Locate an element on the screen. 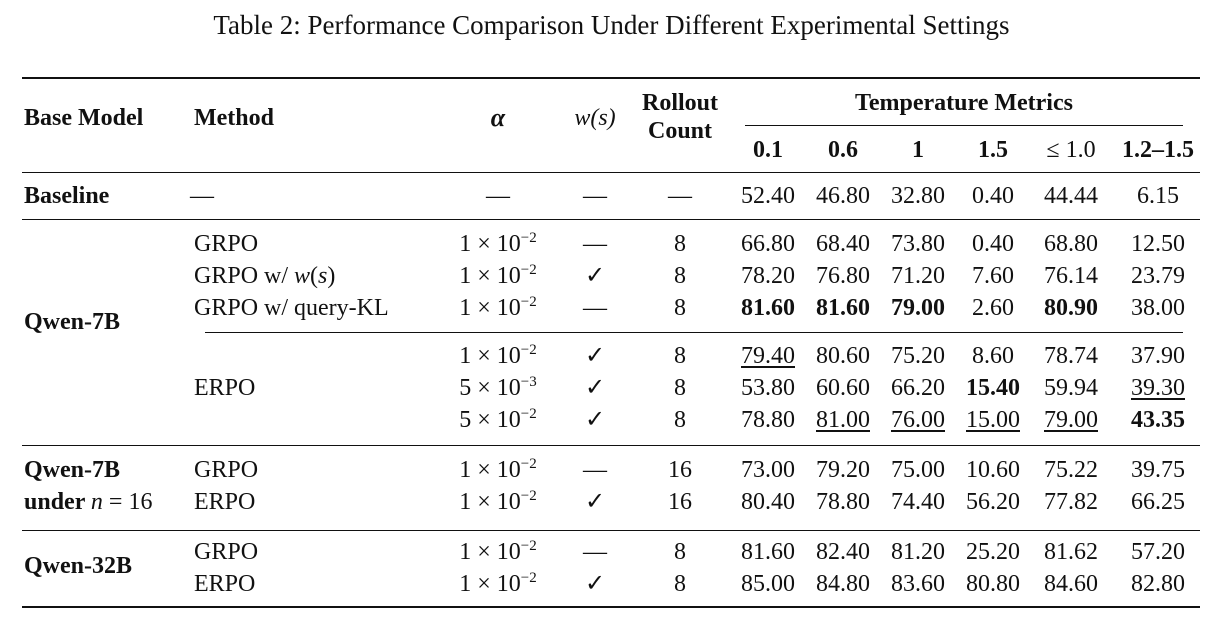 This screenshot has height=628, width=1223. value-cell: 82.40 is located at coordinates (843, 552).